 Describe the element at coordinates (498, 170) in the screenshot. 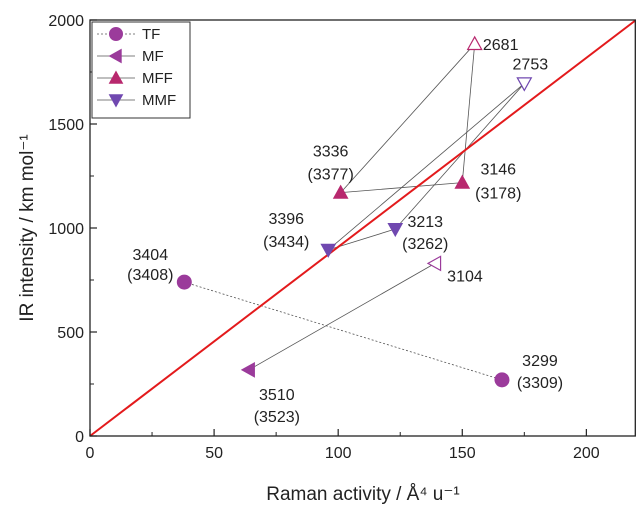

I see `point-label: 3146` at that location.